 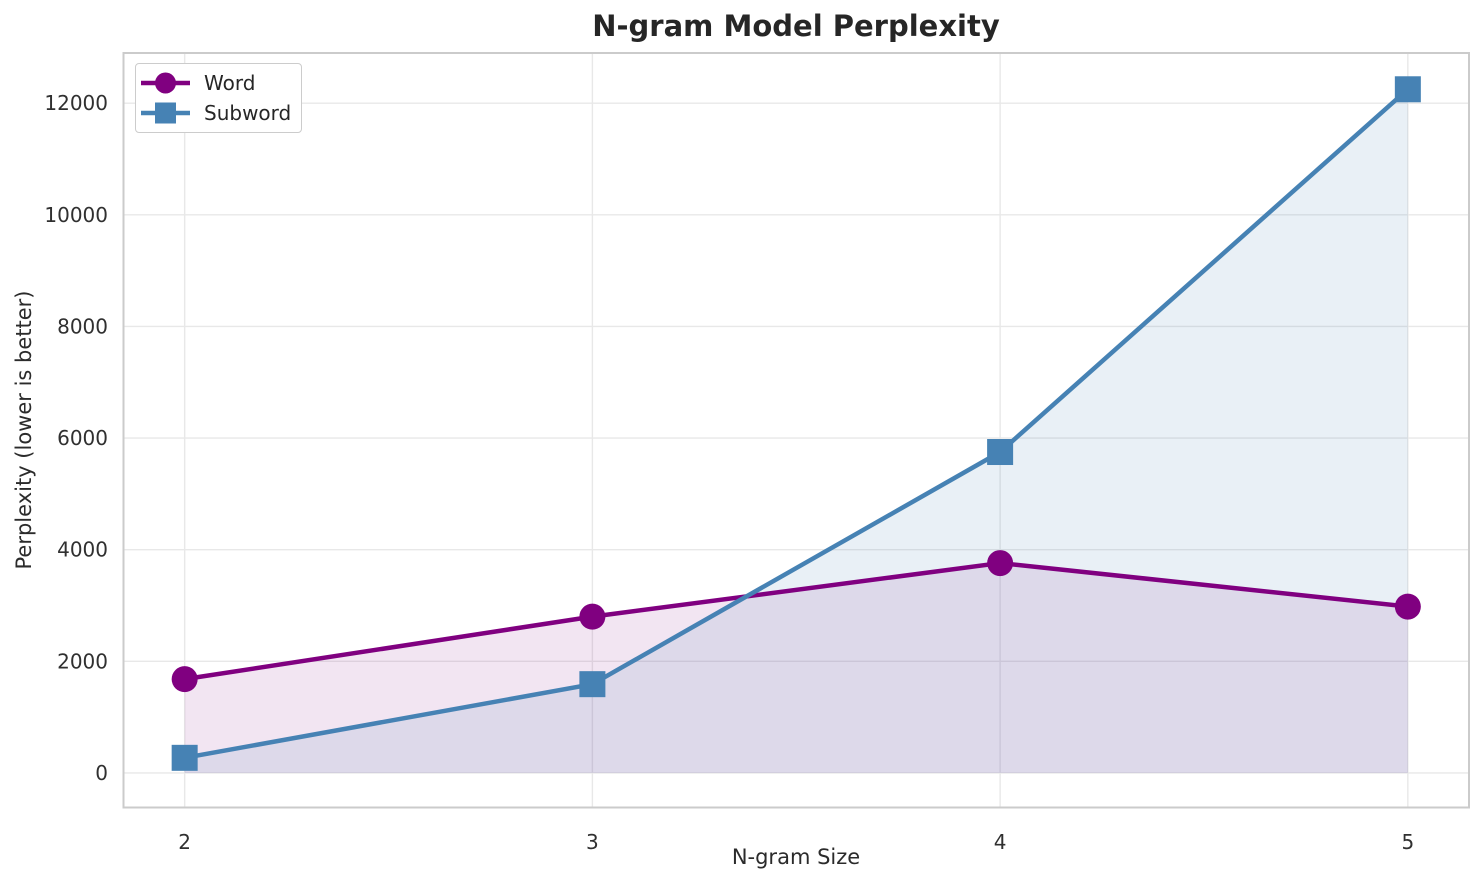 I want to click on chart-title: N-gram Model Perplexity, so click(x=796, y=26).